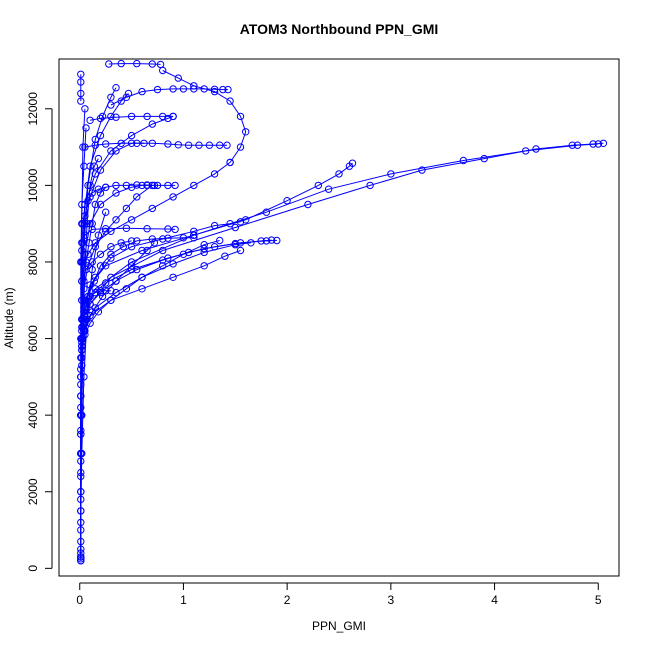 The image size is (650, 650). Describe the element at coordinates (33, 185) in the screenshot. I see `y-tick-label: 10000` at that location.